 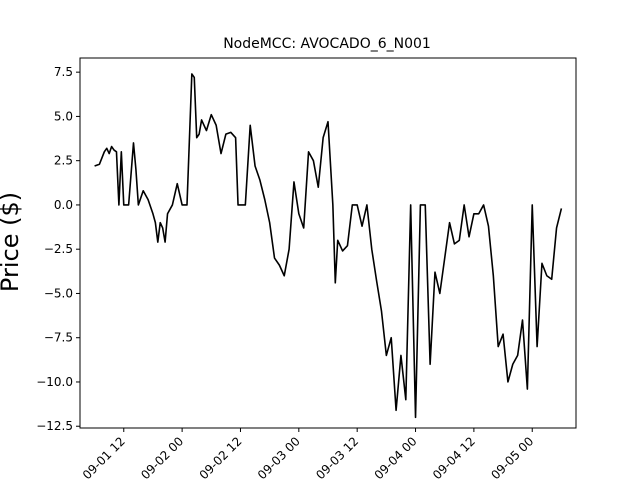 What do you see at coordinates (12, 242) in the screenshot?
I see `y-axis-label: Price ($)` at bounding box center [12, 242].